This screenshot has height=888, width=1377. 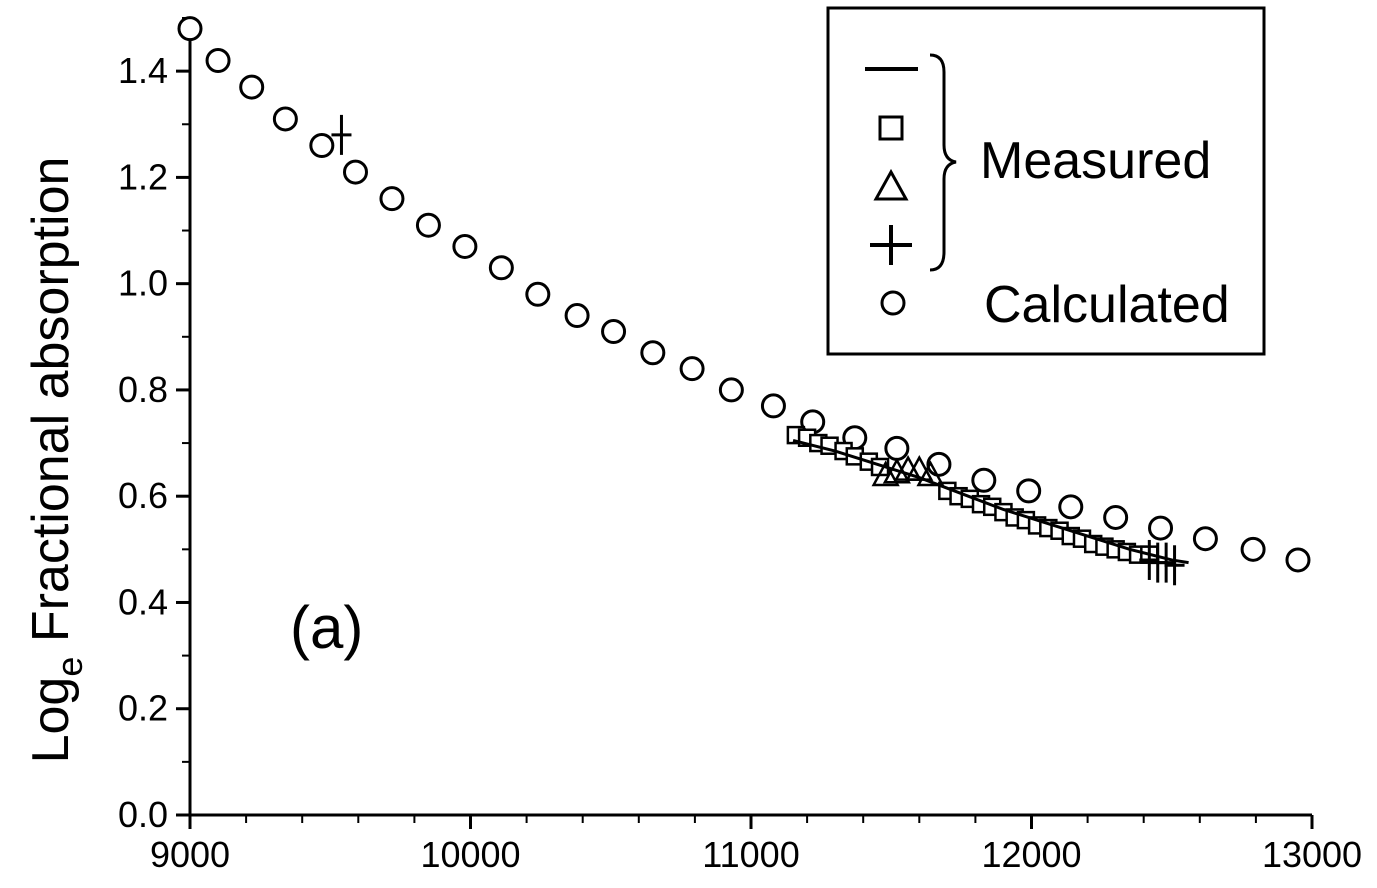 I want to click on panel-label: (a), so click(x=326, y=627).